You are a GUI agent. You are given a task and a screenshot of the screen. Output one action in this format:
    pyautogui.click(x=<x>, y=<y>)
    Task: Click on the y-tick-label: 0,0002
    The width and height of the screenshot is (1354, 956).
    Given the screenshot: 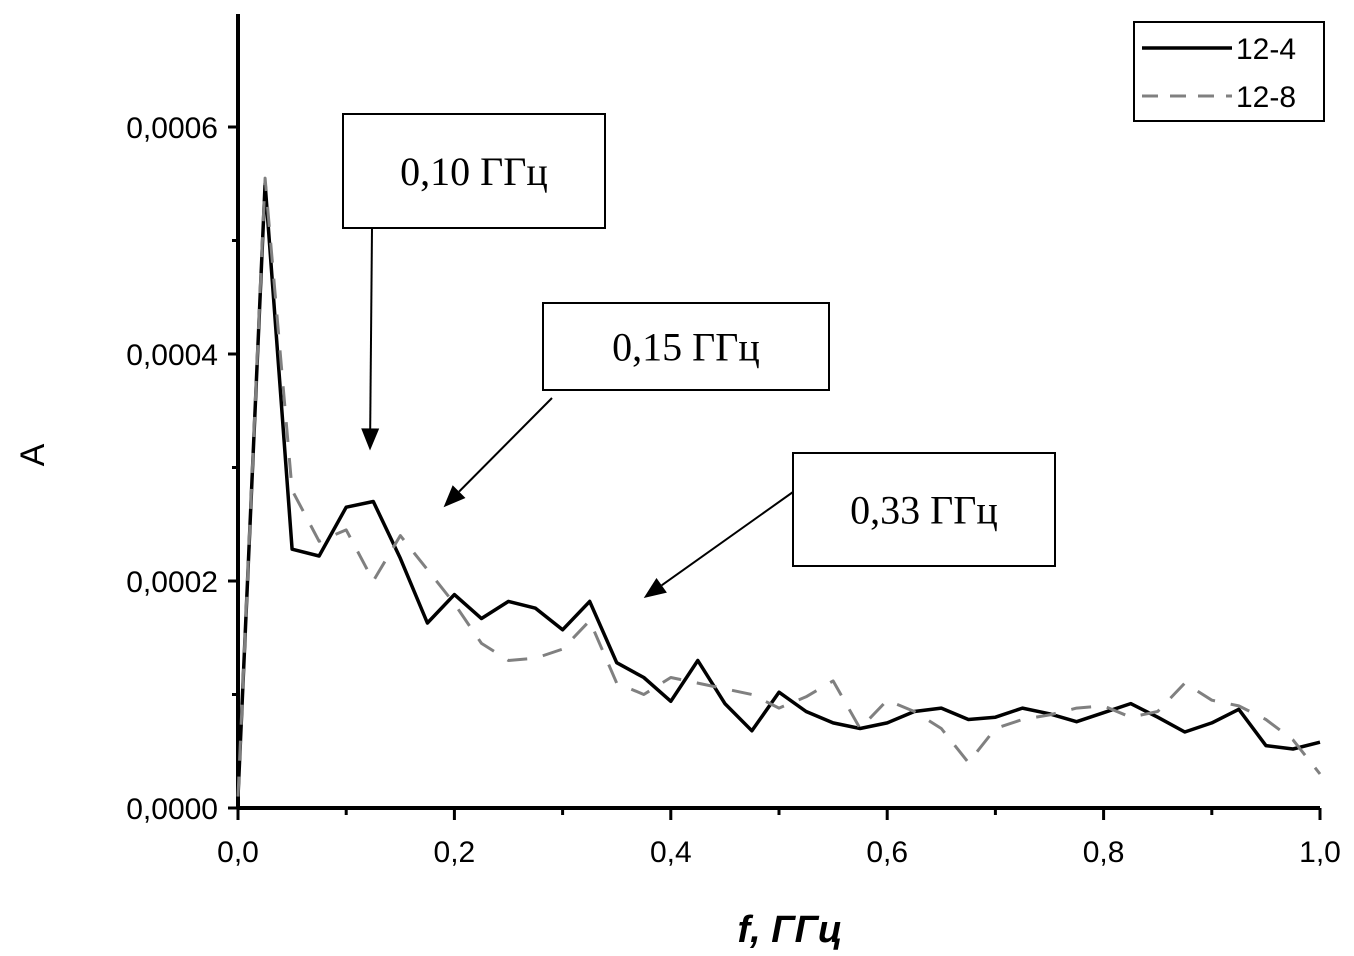 What is the action you would take?
    pyautogui.click(x=172, y=582)
    